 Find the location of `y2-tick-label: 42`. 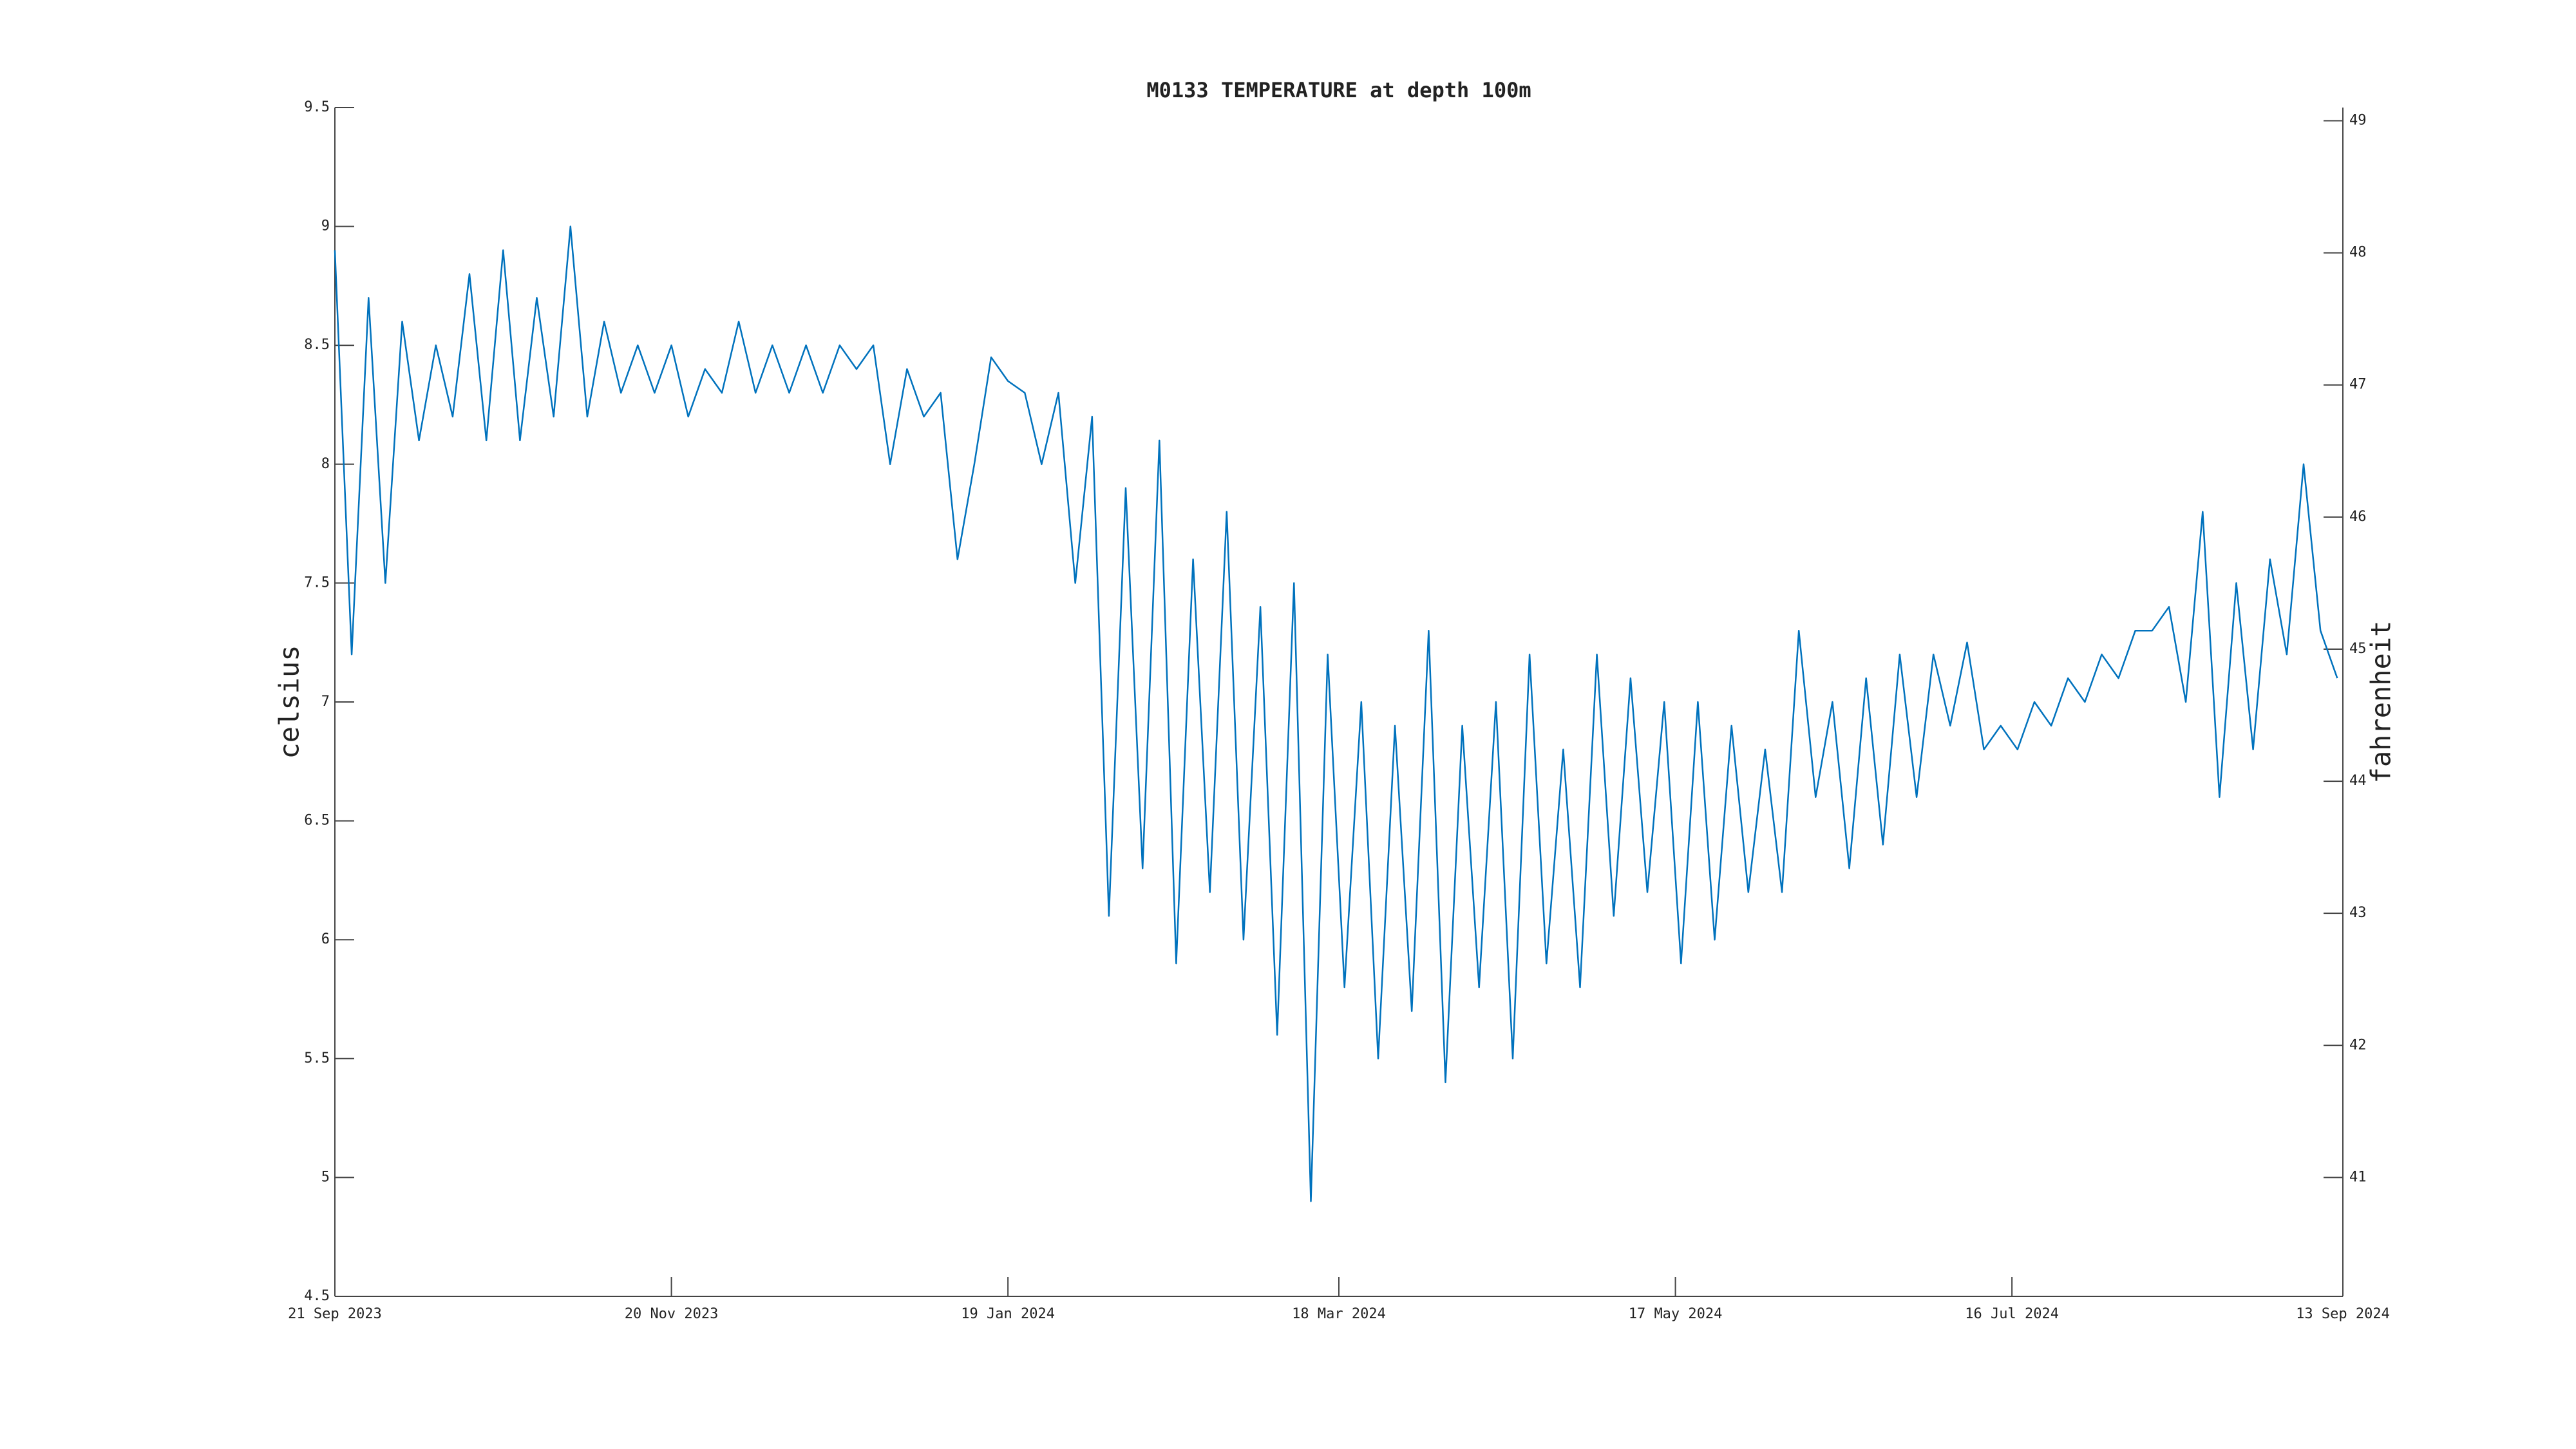

y2-tick-label: 42 is located at coordinates (2358, 1045).